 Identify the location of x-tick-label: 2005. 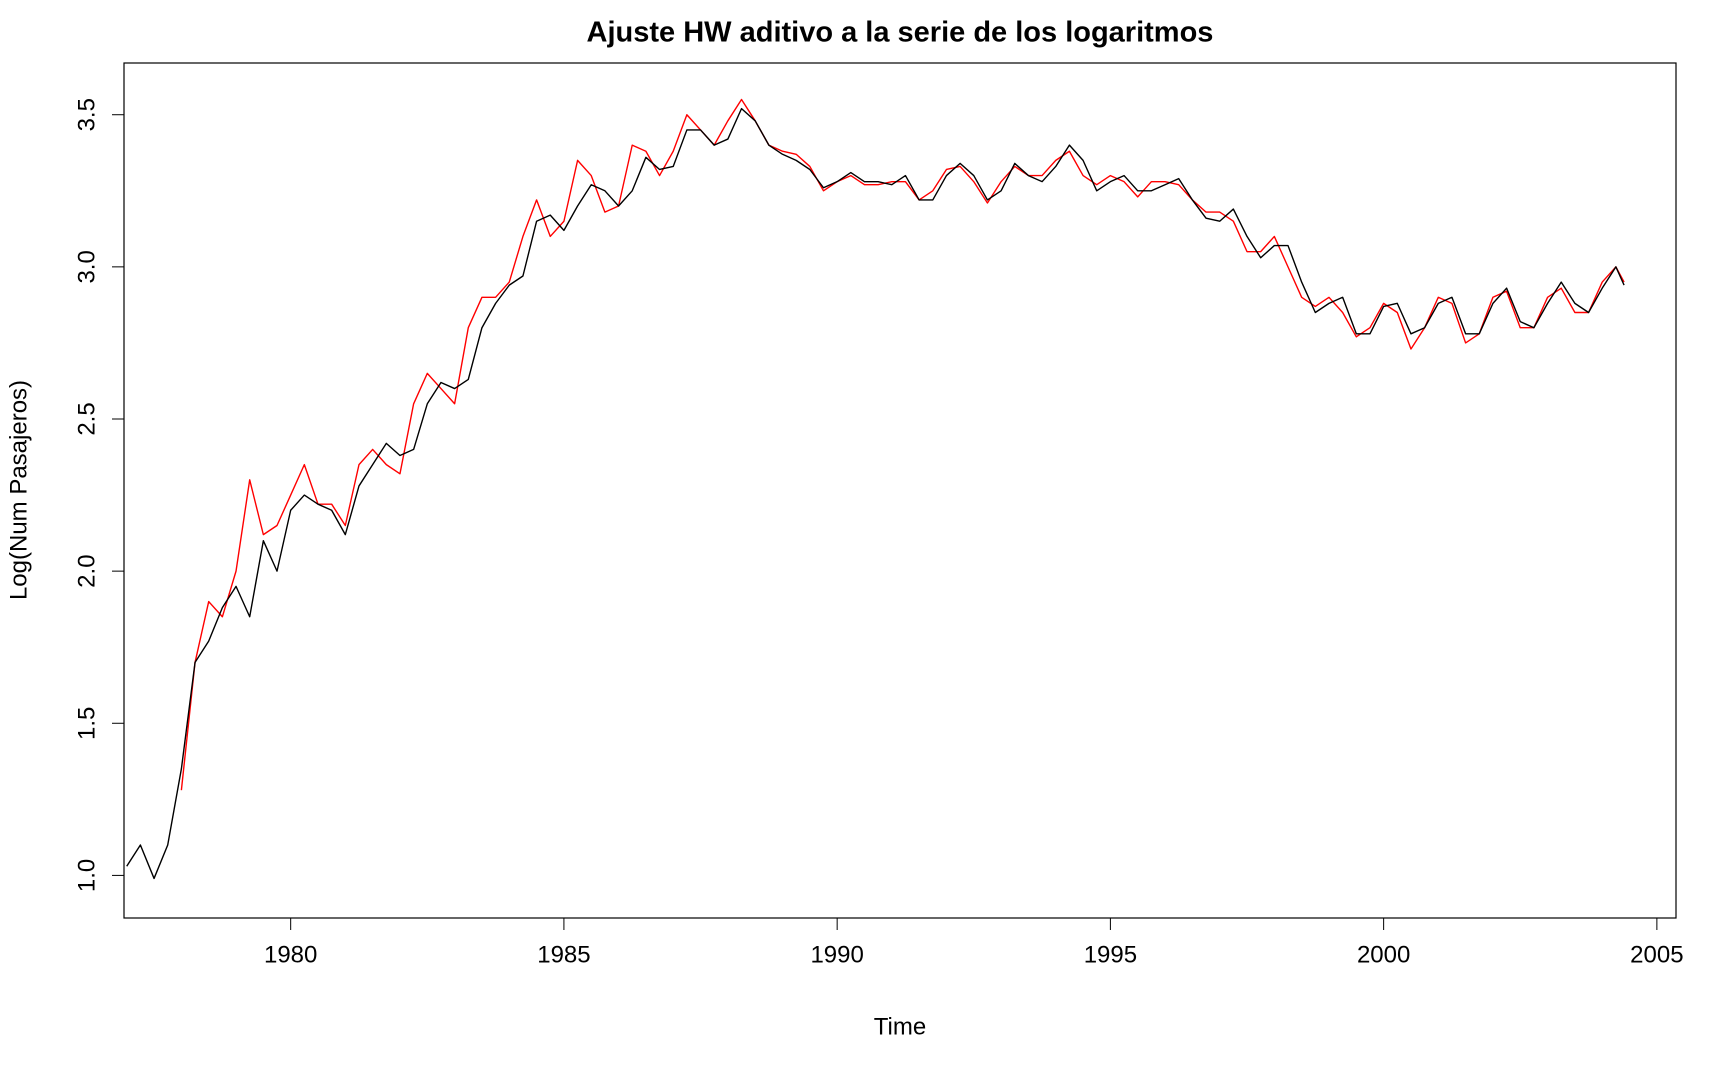
(1656, 954).